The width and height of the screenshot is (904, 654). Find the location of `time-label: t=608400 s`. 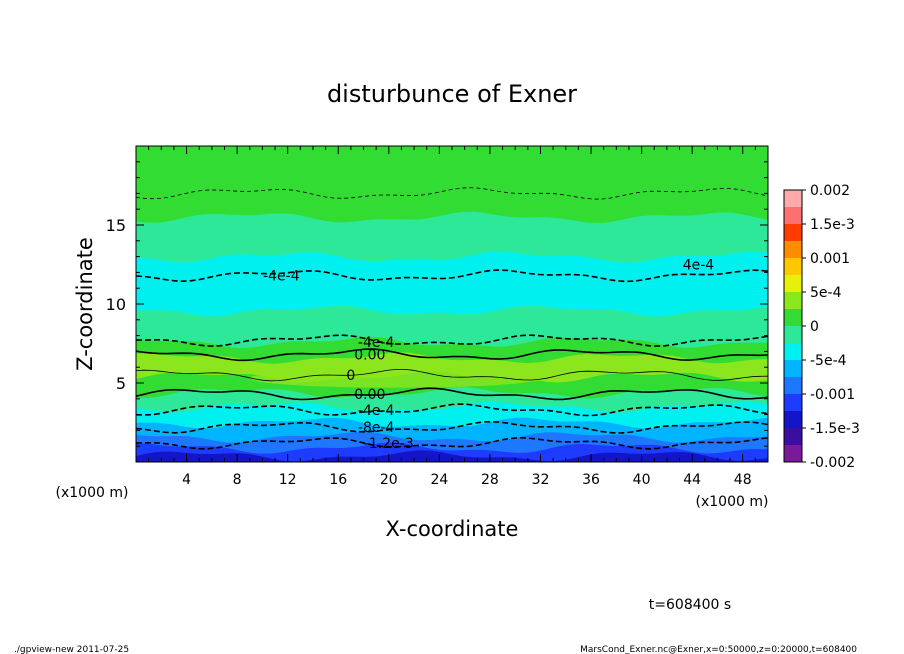

time-label: t=608400 s is located at coordinates (690, 605).